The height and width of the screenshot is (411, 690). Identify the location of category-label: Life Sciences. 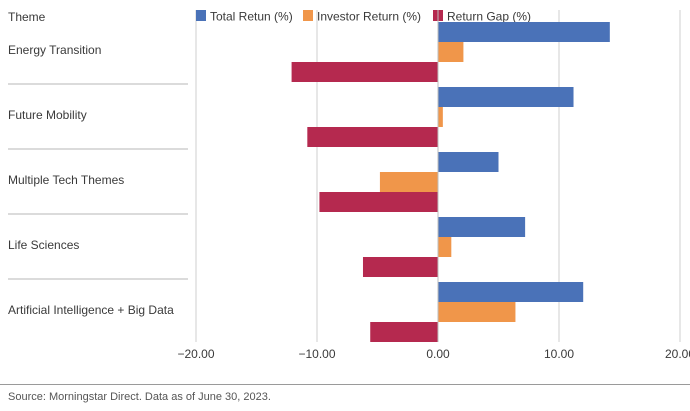
(43, 245).